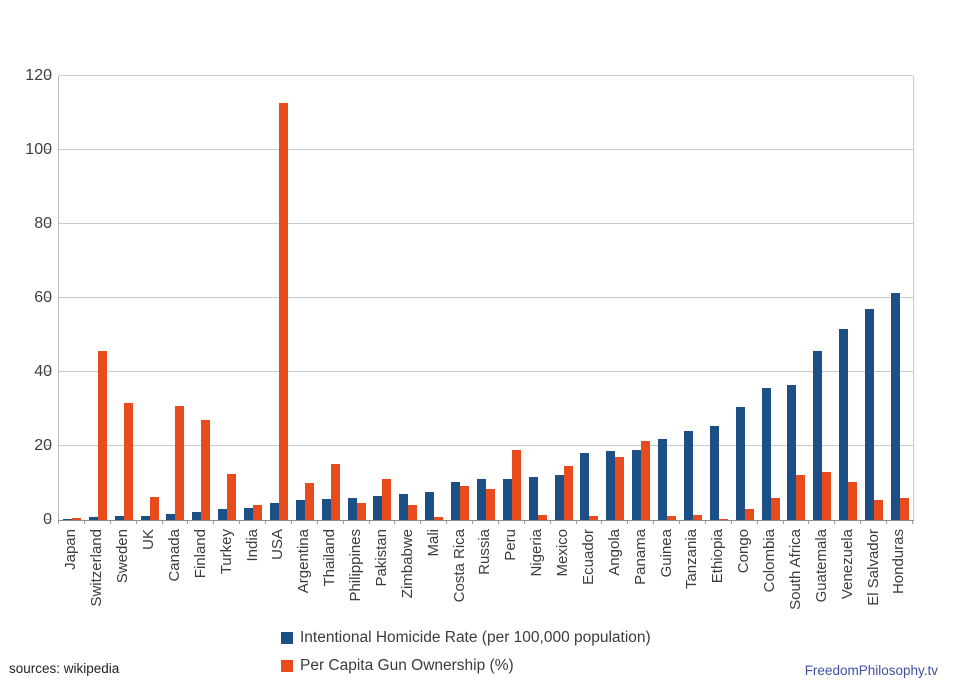 Image resolution: width=960 pixels, height=694 pixels. What do you see at coordinates (693, 298) in the screenshot?
I see `bar-group-tanzania` at bounding box center [693, 298].